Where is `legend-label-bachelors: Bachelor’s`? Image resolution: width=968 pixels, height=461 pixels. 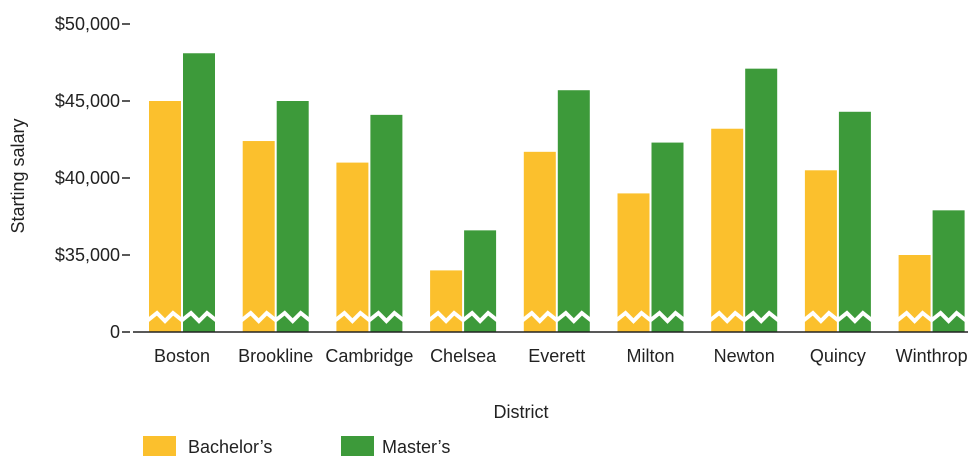 legend-label-bachelors: Bachelor’s is located at coordinates (230, 447).